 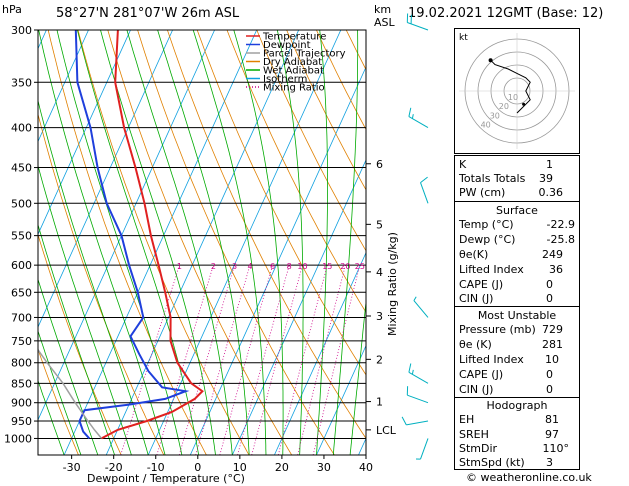 I want to click on hodograph-panel: kt 10 20 30 40, so click(x=517, y=91).